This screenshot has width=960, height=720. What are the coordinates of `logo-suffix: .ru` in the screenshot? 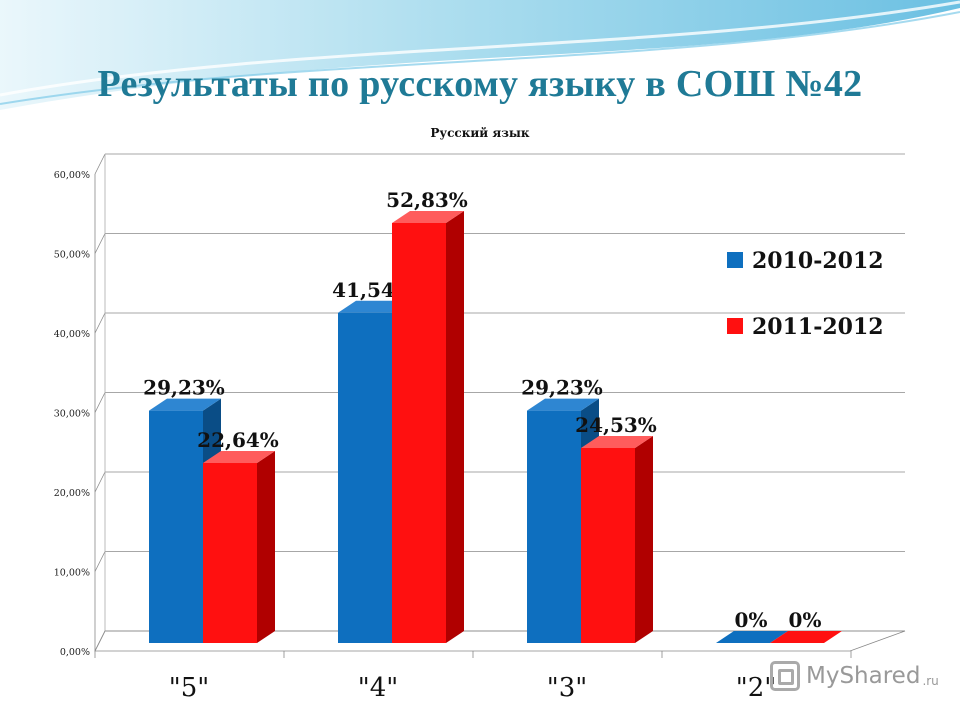 It's located at (930, 681).